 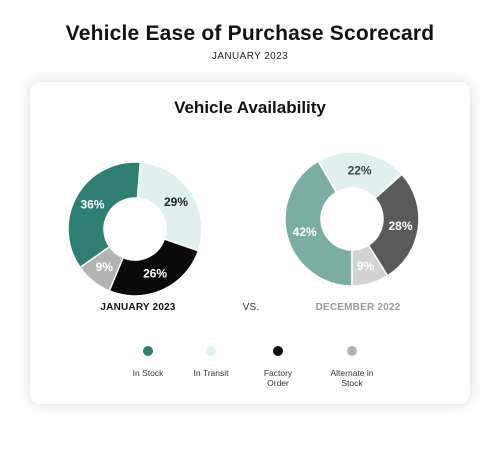 What do you see at coordinates (250, 33) in the screenshot?
I see `page-title: Vehicle Ease of Purchase Scorecard` at bounding box center [250, 33].